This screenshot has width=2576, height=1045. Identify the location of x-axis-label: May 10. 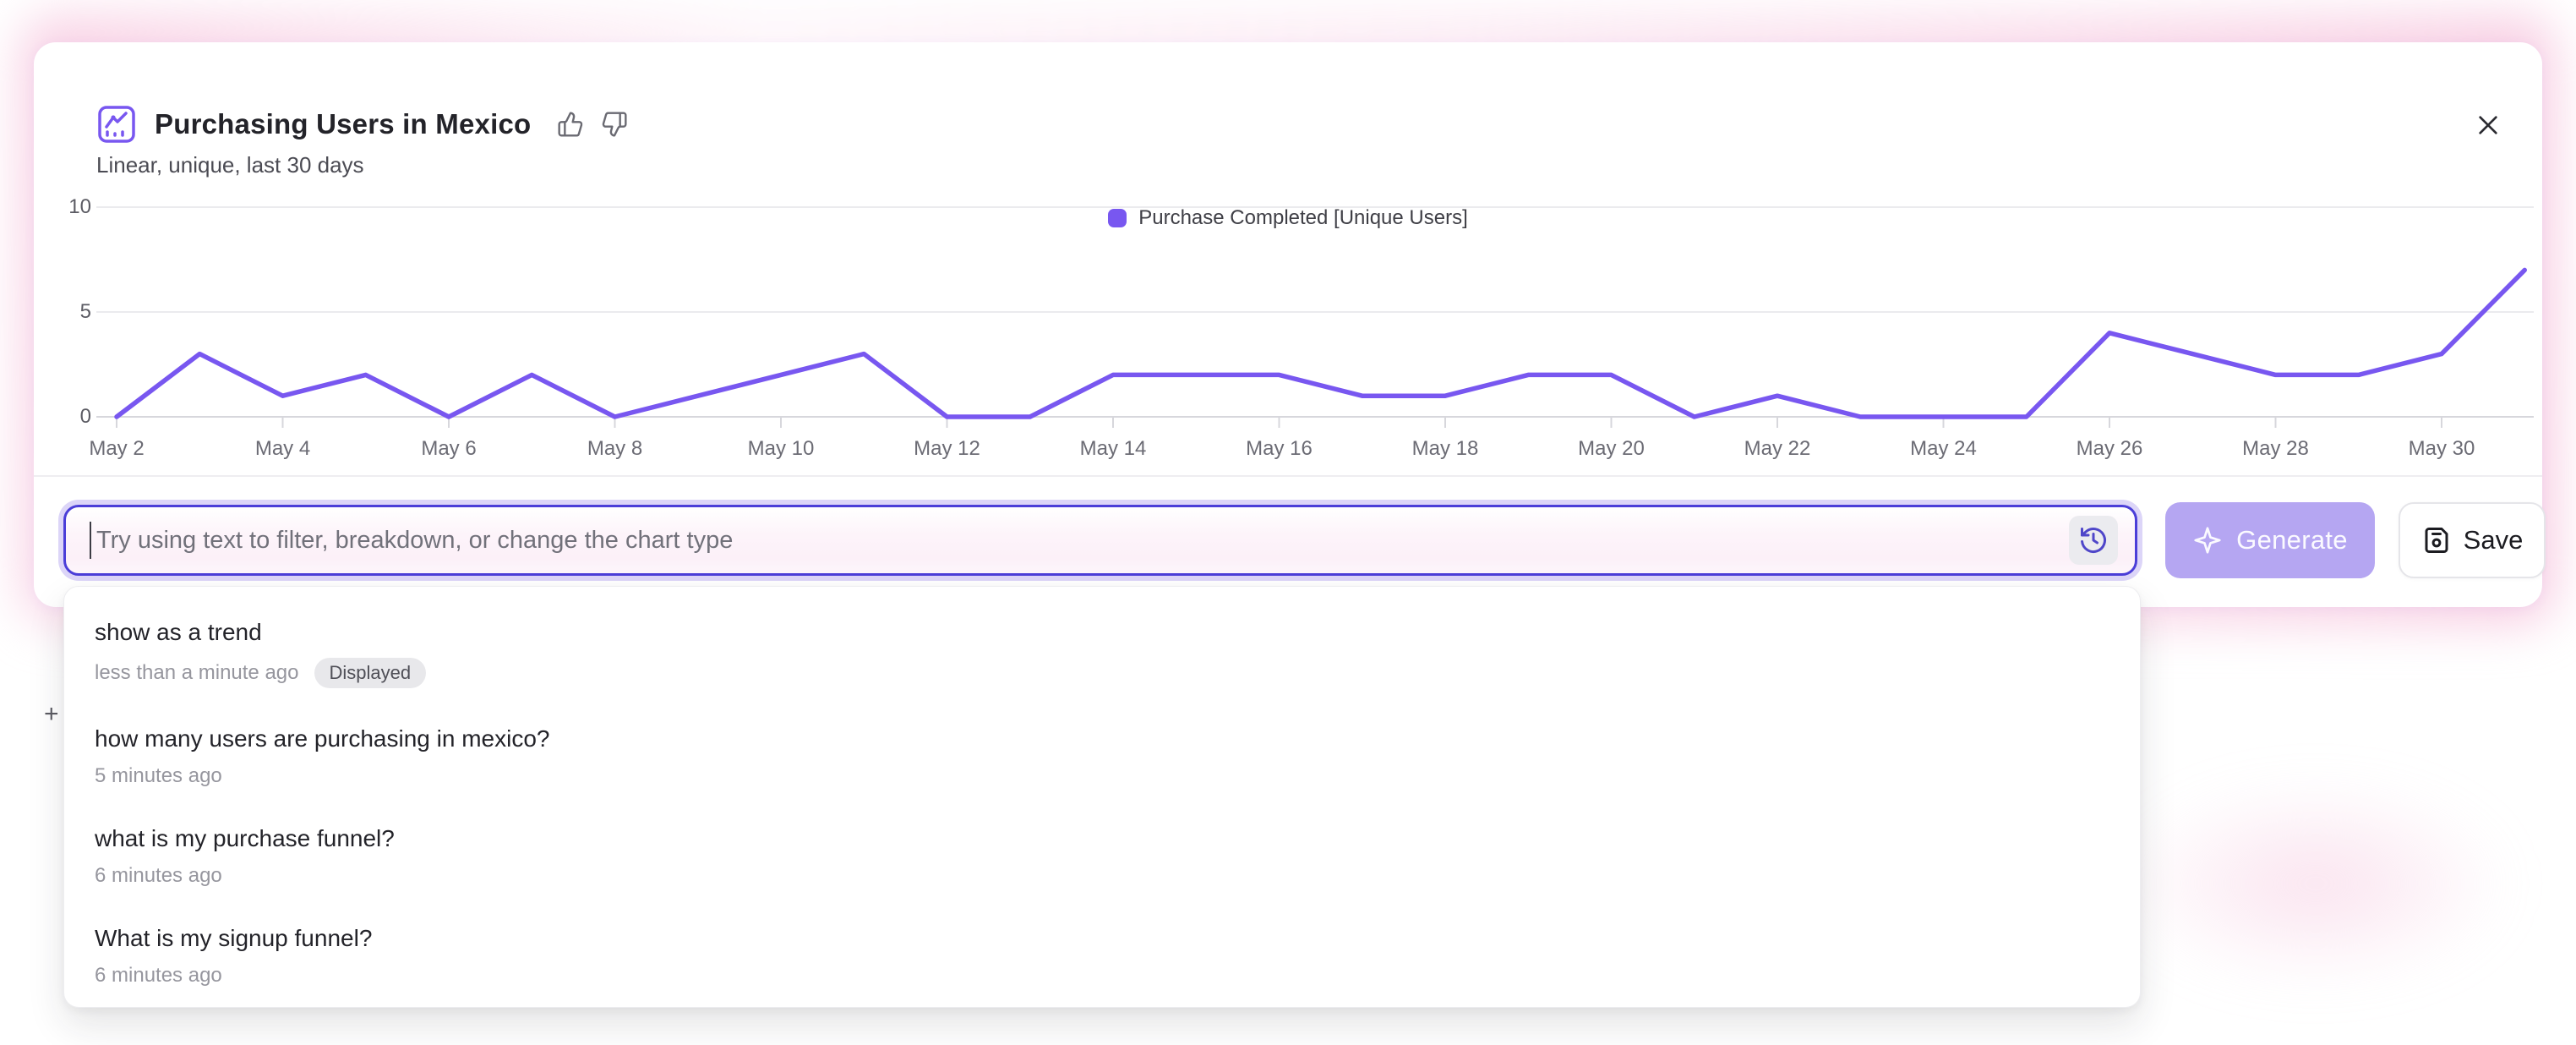
(781, 449).